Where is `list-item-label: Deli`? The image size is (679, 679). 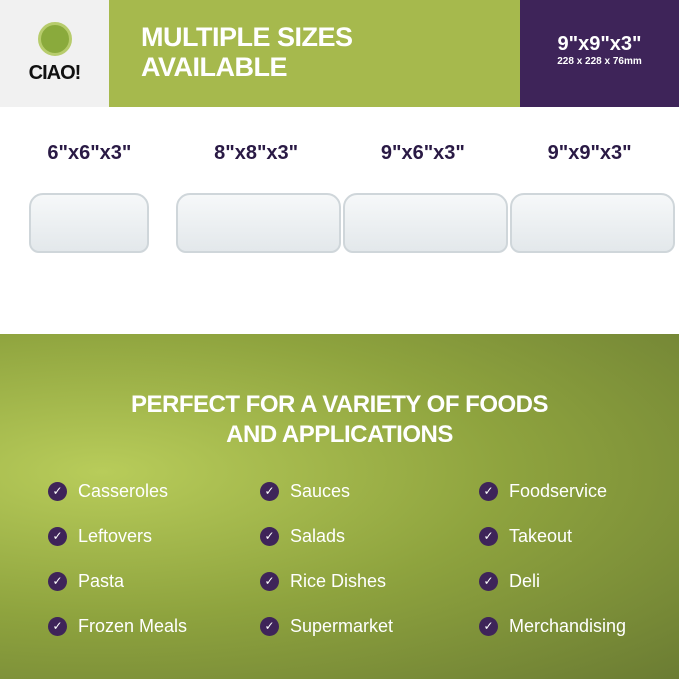
list-item-label: Deli is located at coordinates (525, 580).